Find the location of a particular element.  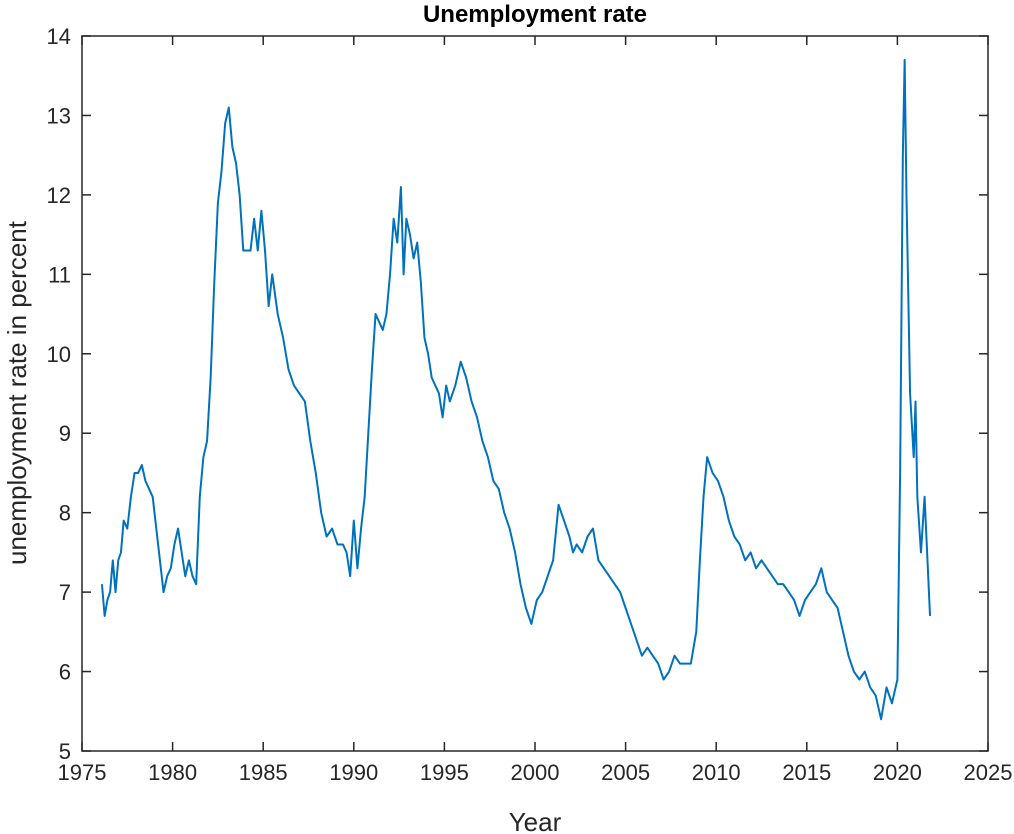

y-tick-label: 10 is located at coordinates (59, 354).